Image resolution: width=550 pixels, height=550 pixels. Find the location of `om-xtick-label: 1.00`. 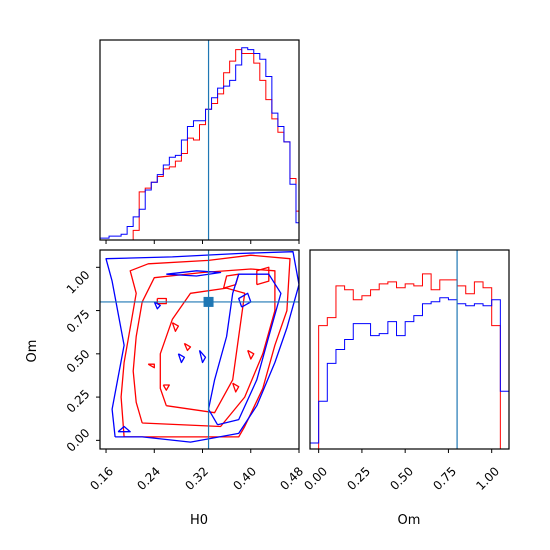

om-xtick-label: 1.00 is located at coordinates (487, 478).